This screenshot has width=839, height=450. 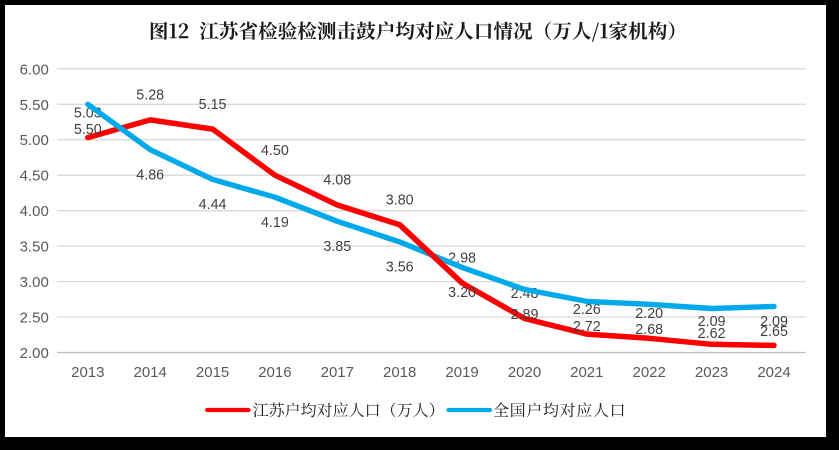 I want to click on svg-text: 2020, so click(x=524, y=372).